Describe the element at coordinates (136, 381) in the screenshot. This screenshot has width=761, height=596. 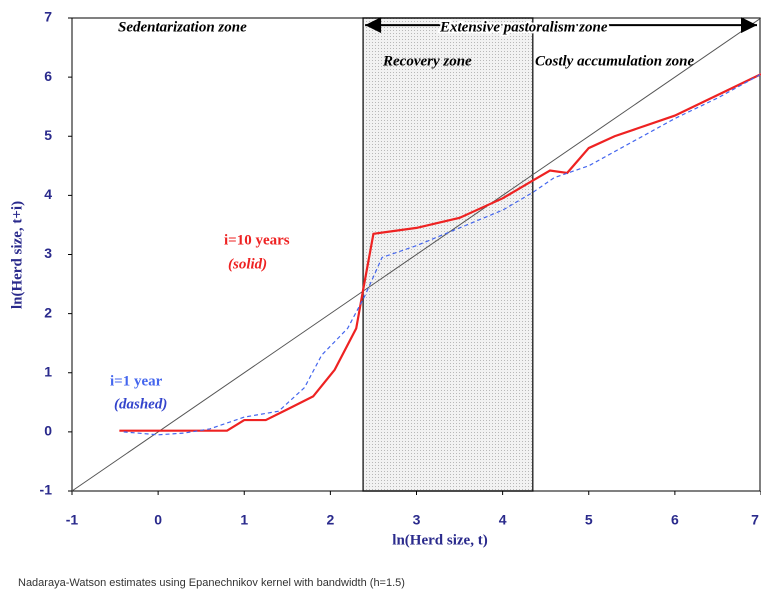
I see `series-label: i=1 year` at that location.